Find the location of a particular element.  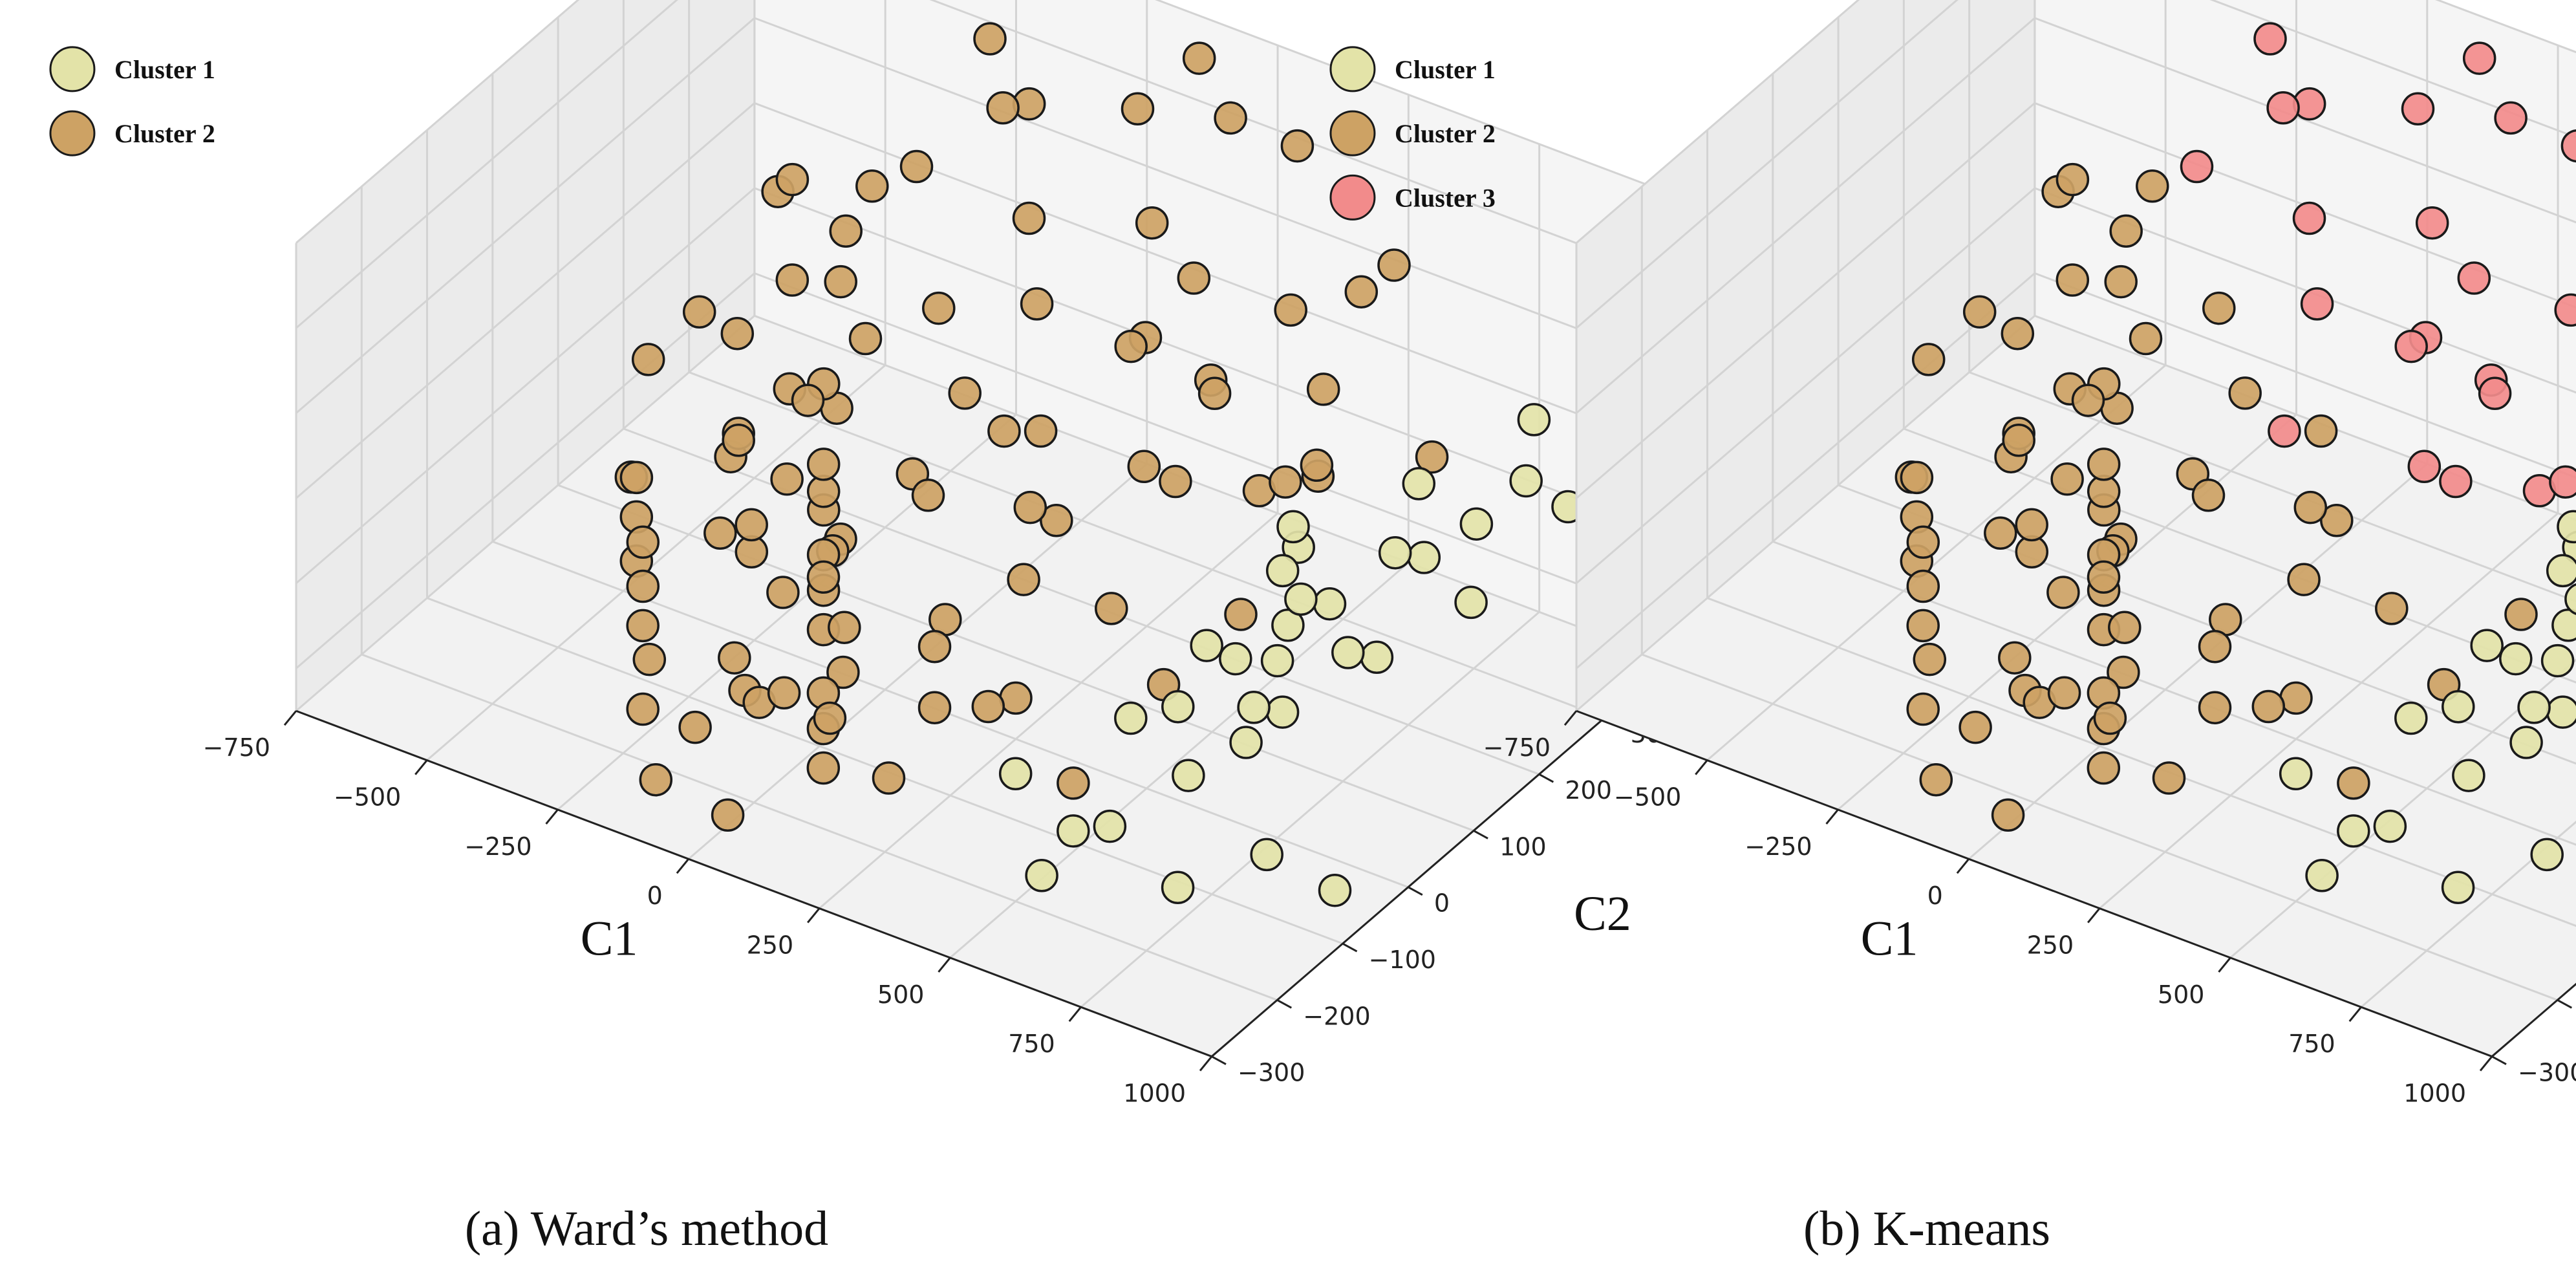

x-tick-label: −250 is located at coordinates (497, 846).